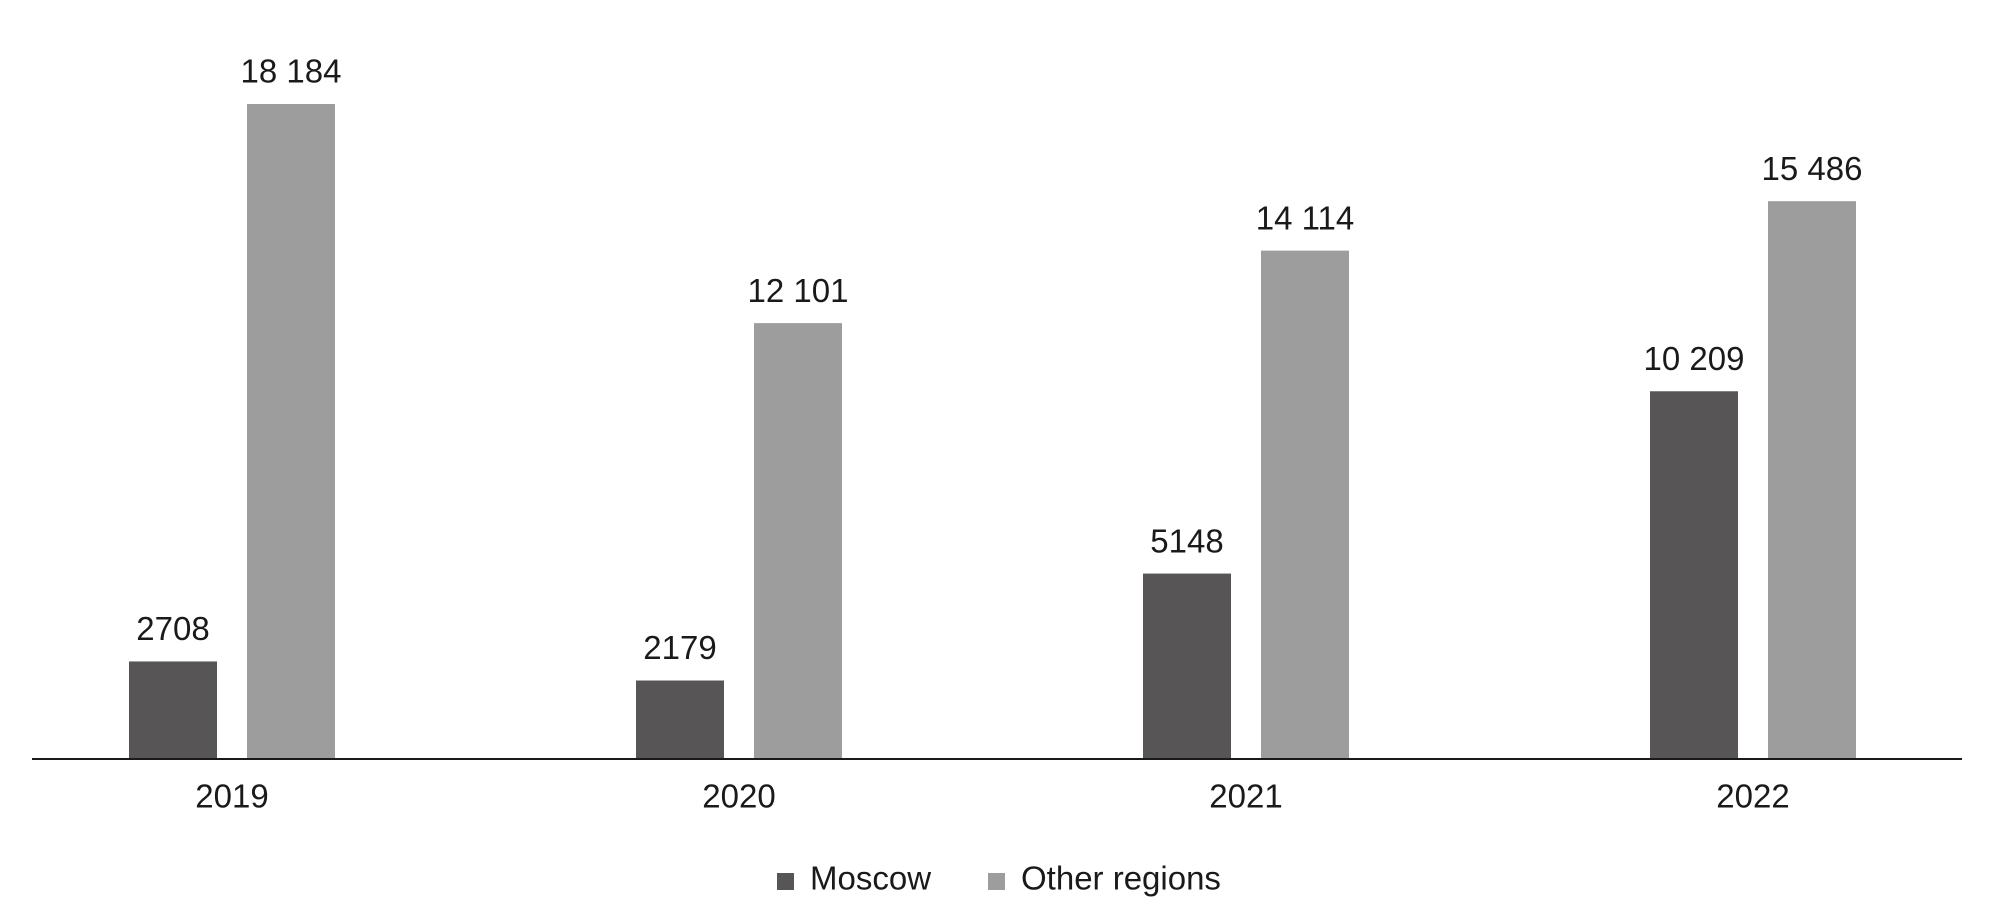 The height and width of the screenshot is (922, 1990). What do you see at coordinates (679, 647) in the screenshot?
I see `value-label: 2179` at bounding box center [679, 647].